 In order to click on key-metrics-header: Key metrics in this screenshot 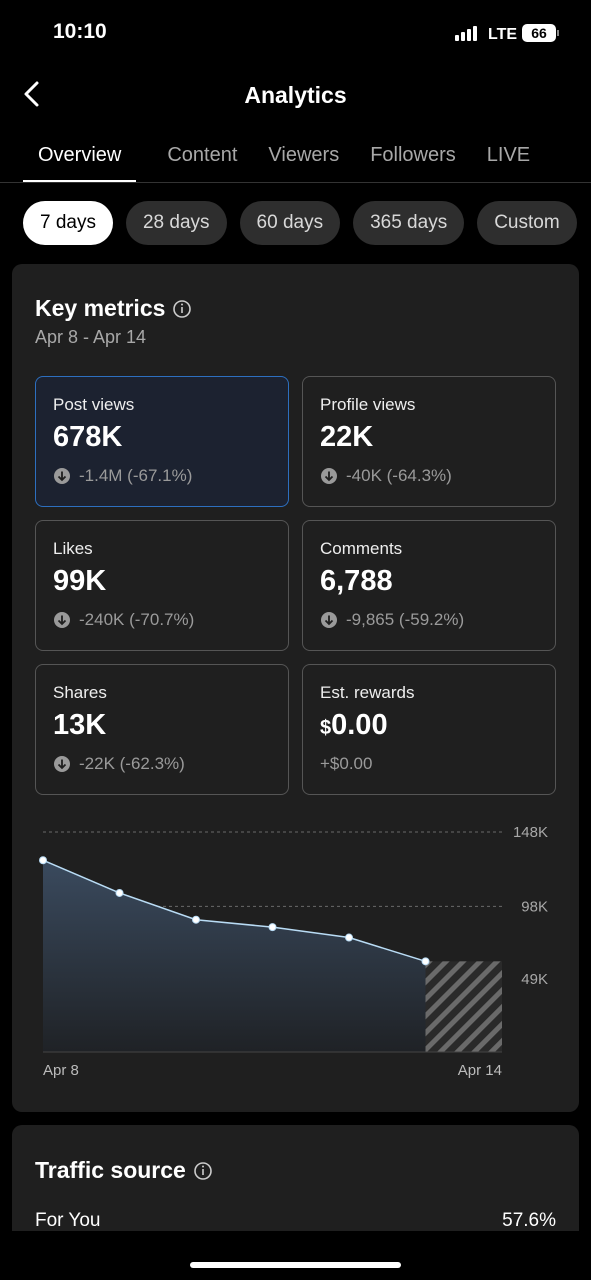, I will do `click(114, 308)`.